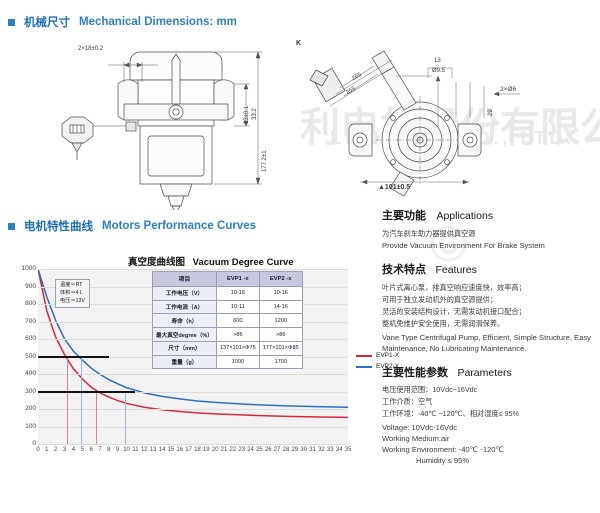  I want to click on series-line-evp2-x, so click(193, 338).